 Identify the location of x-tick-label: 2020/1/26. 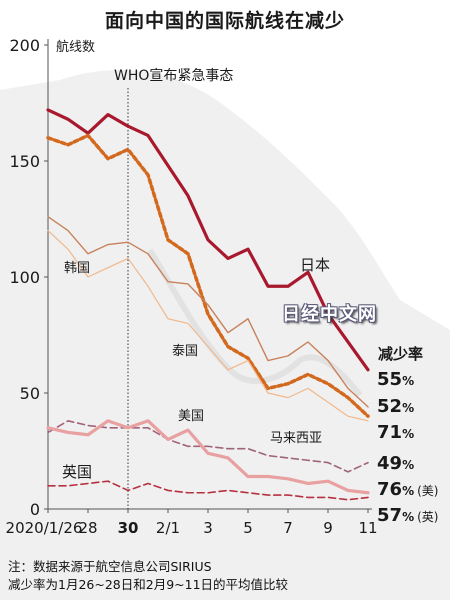
(44, 528).